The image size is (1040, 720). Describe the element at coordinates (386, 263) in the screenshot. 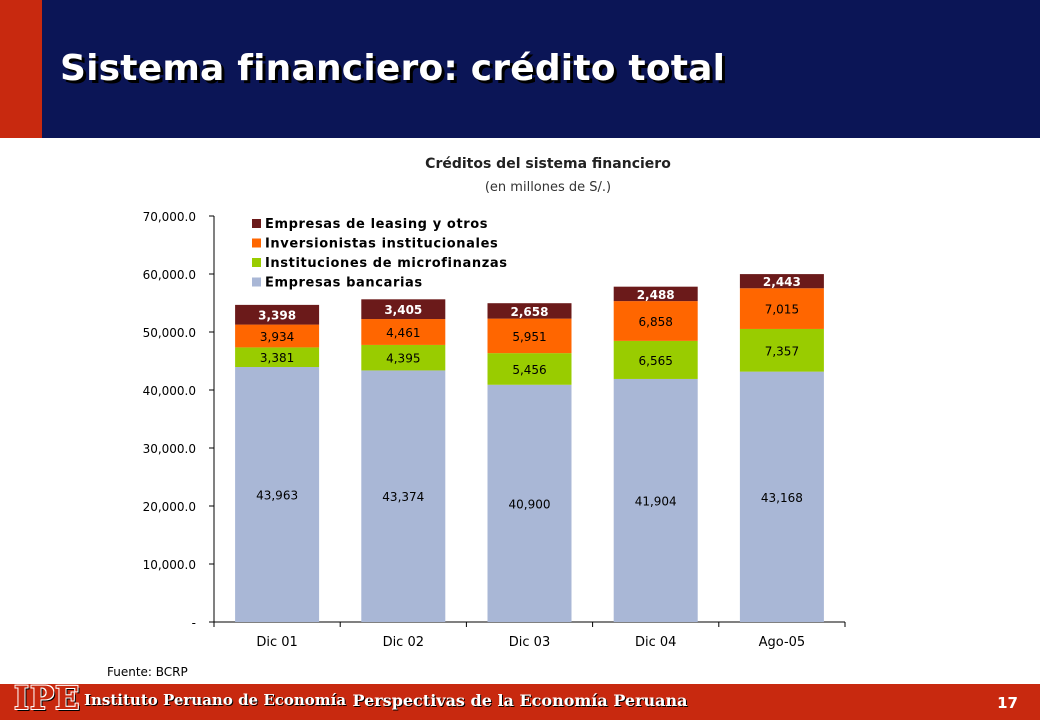

I see `legend-label: Instituciones de microfinanzas` at that location.